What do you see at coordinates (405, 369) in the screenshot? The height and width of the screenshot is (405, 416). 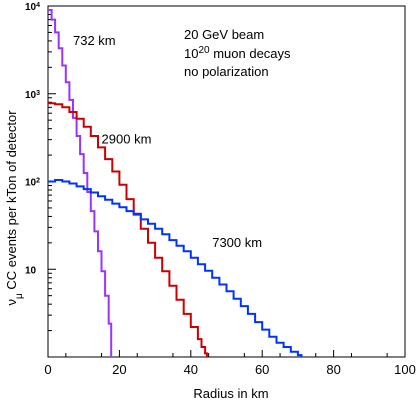 I see `x-tick-label: 100` at bounding box center [405, 369].